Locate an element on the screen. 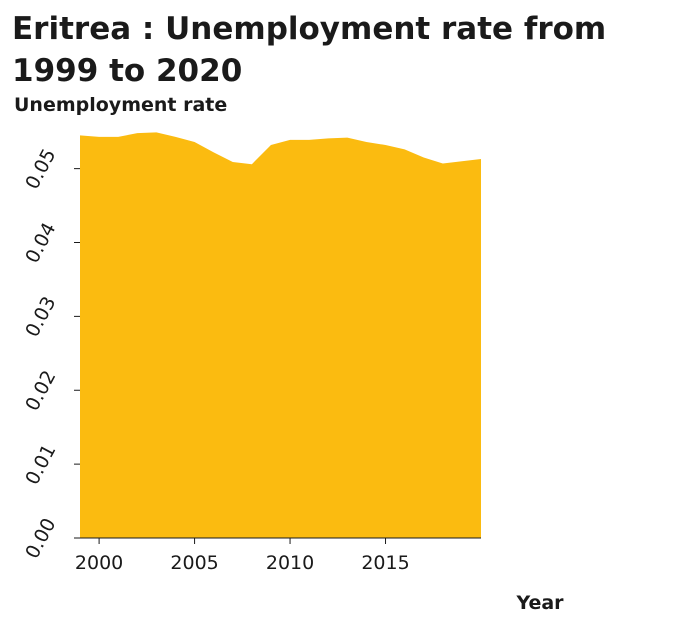 This screenshot has height=628, width=688. y-tick-label: 0.05 is located at coordinates (40, 169).